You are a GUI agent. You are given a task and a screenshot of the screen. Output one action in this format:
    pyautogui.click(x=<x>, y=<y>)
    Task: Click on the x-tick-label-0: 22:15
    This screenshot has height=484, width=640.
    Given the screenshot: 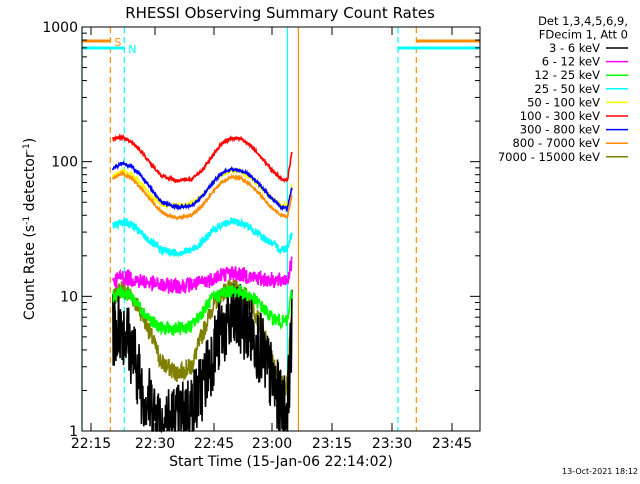 What is the action you would take?
    pyautogui.click(x=91, y=444)
    